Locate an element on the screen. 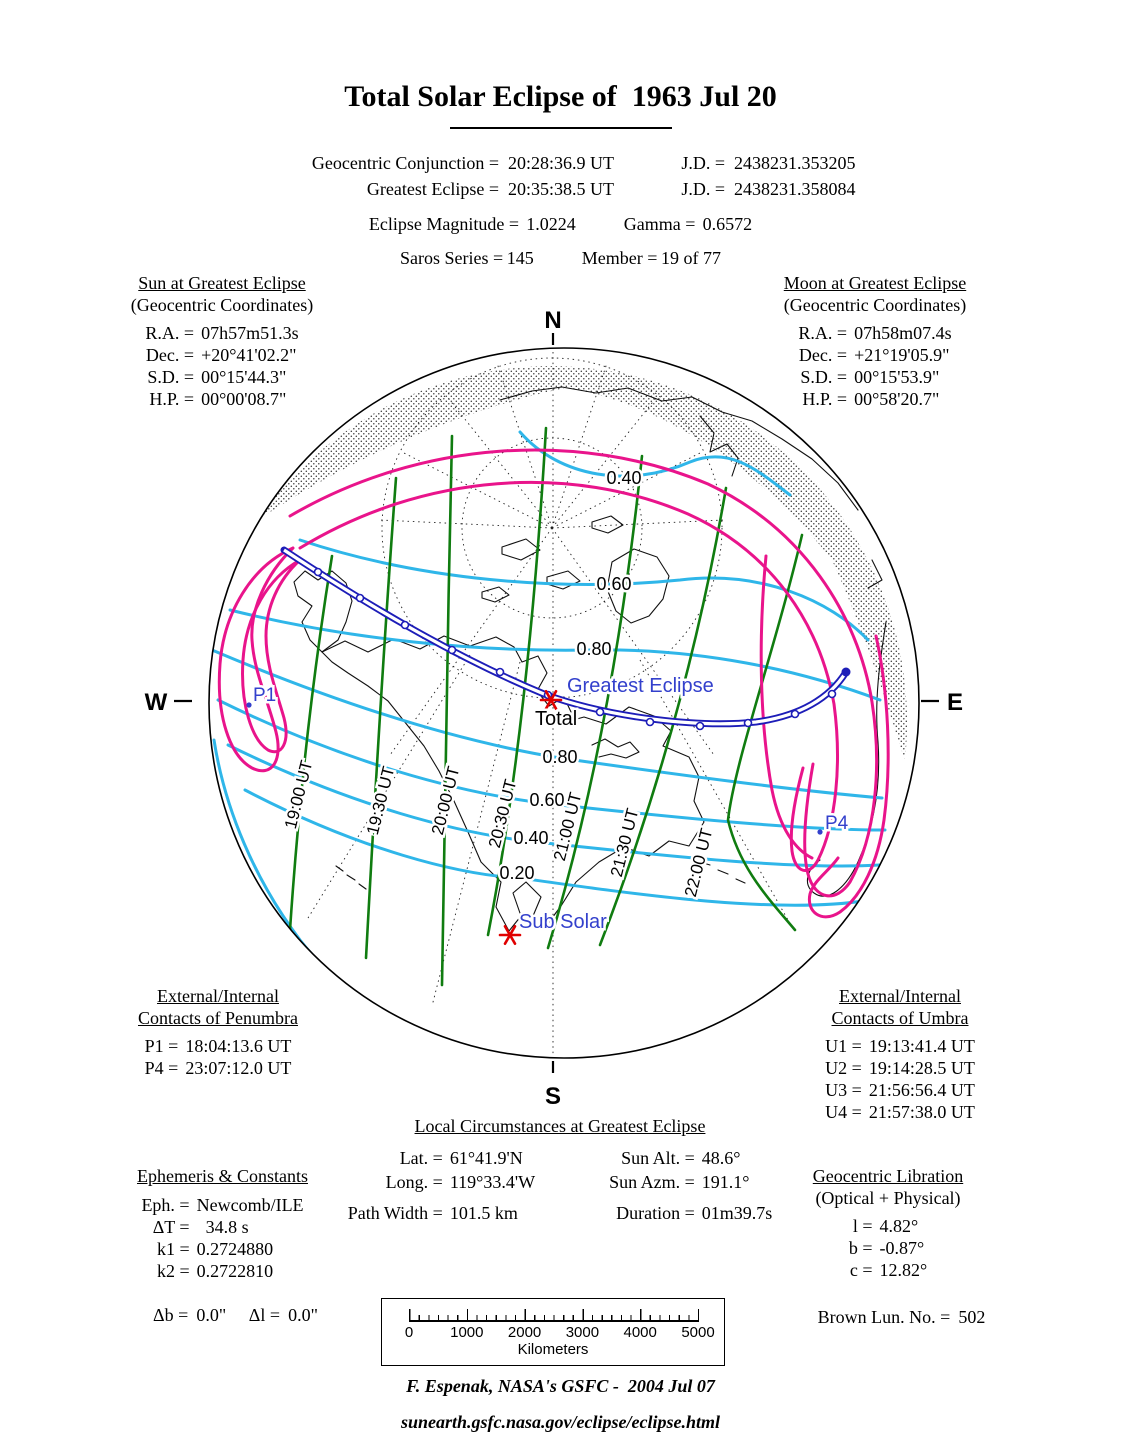  scale-tick-0: 0 is located at coordinates (409, 1332).